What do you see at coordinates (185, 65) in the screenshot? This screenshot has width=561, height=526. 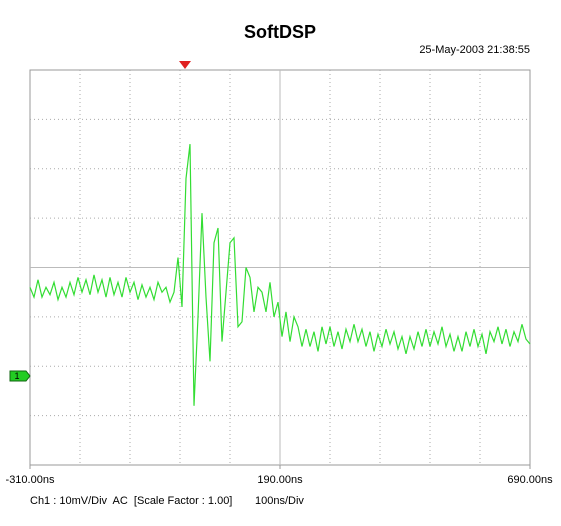 I see `trigger-marker` at bounding box center [185, 65].